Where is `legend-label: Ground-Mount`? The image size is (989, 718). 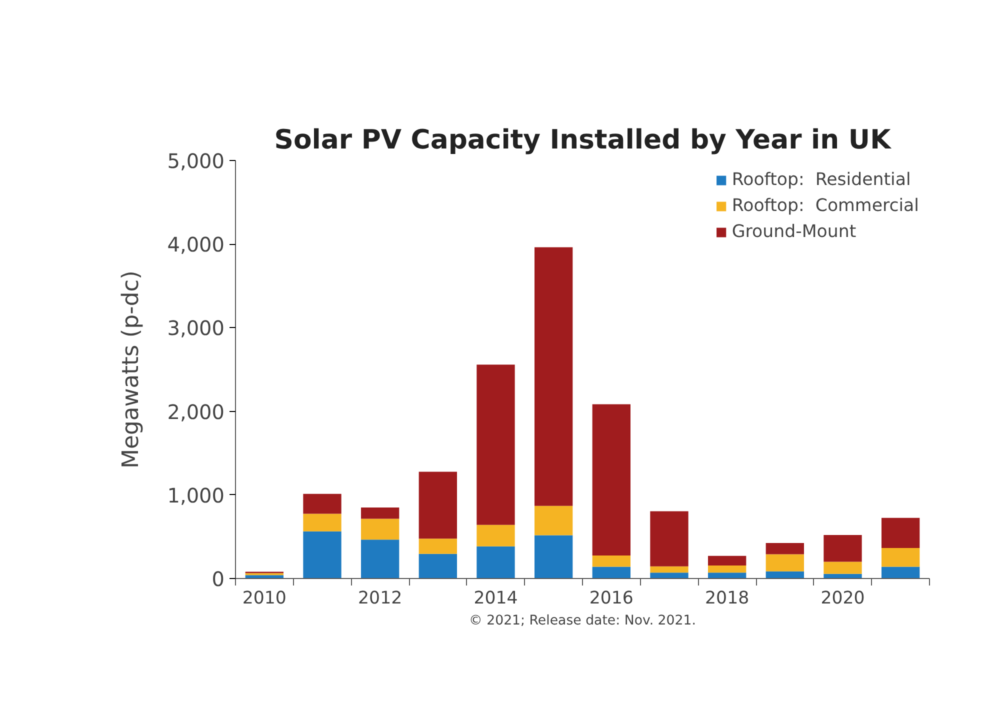
legend-label: Ground-Mount is located at coordinates (794, 232).